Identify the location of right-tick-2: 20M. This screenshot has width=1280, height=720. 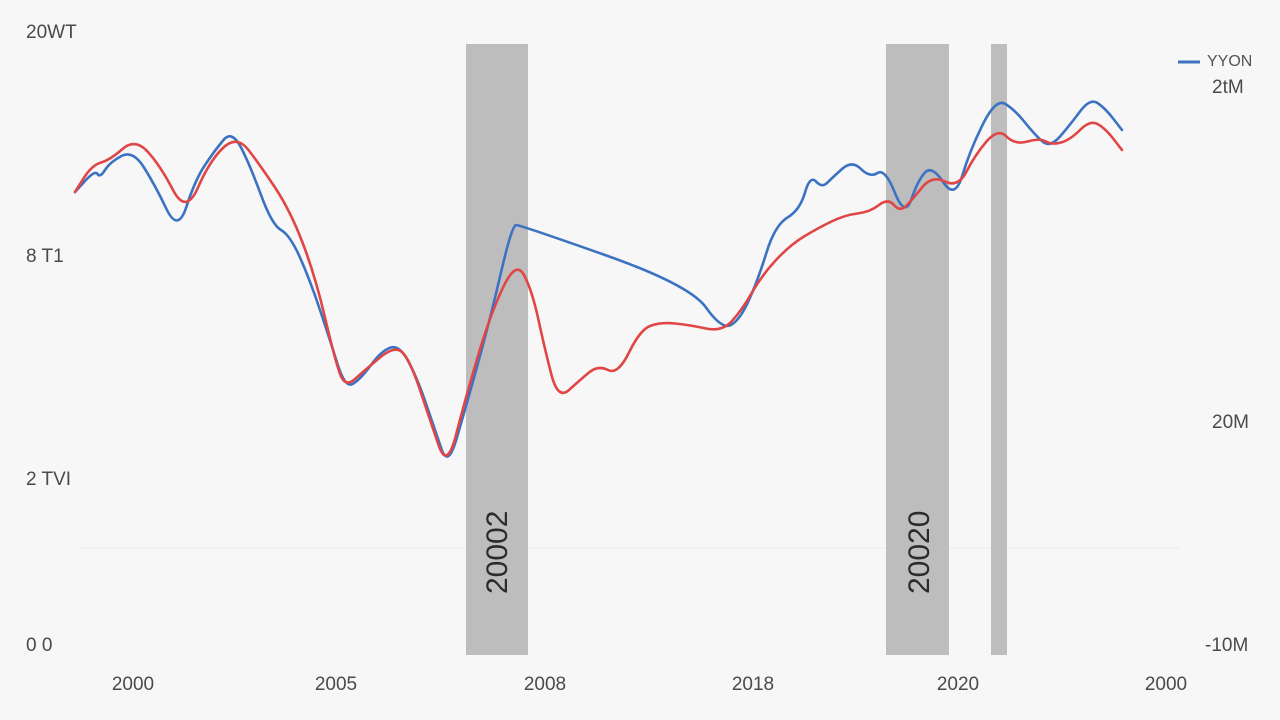
(1230, 422).